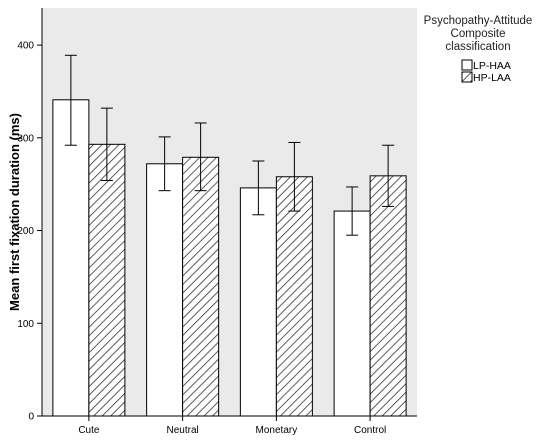 This screenshot has height=444, width=550. Describe the element at coordinates (352, 313) in the screenshot. I see `bar-lp-haa-control` at that location.